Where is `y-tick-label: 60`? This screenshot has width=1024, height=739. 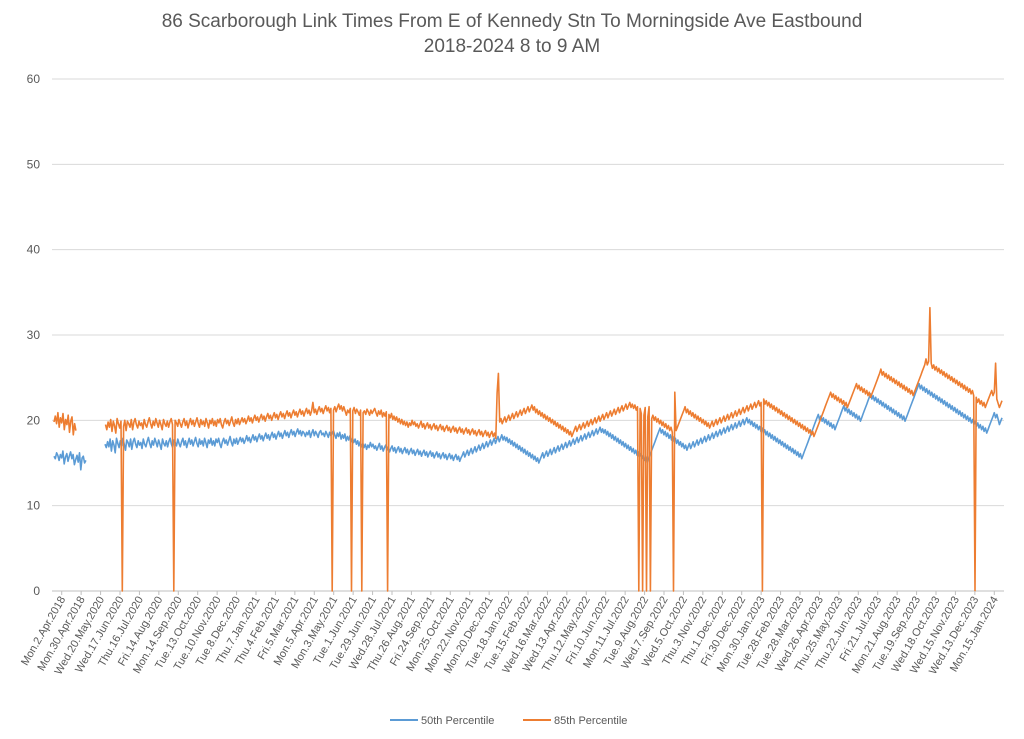
y-tick-label: 60 is located at coordinates (34, 79).